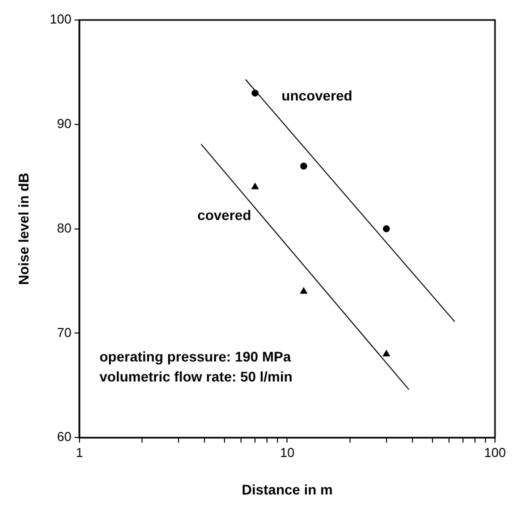 The width and height of the screenshot is (525, 515). I want to click on x-tick-label: 1, so click(80, 452).